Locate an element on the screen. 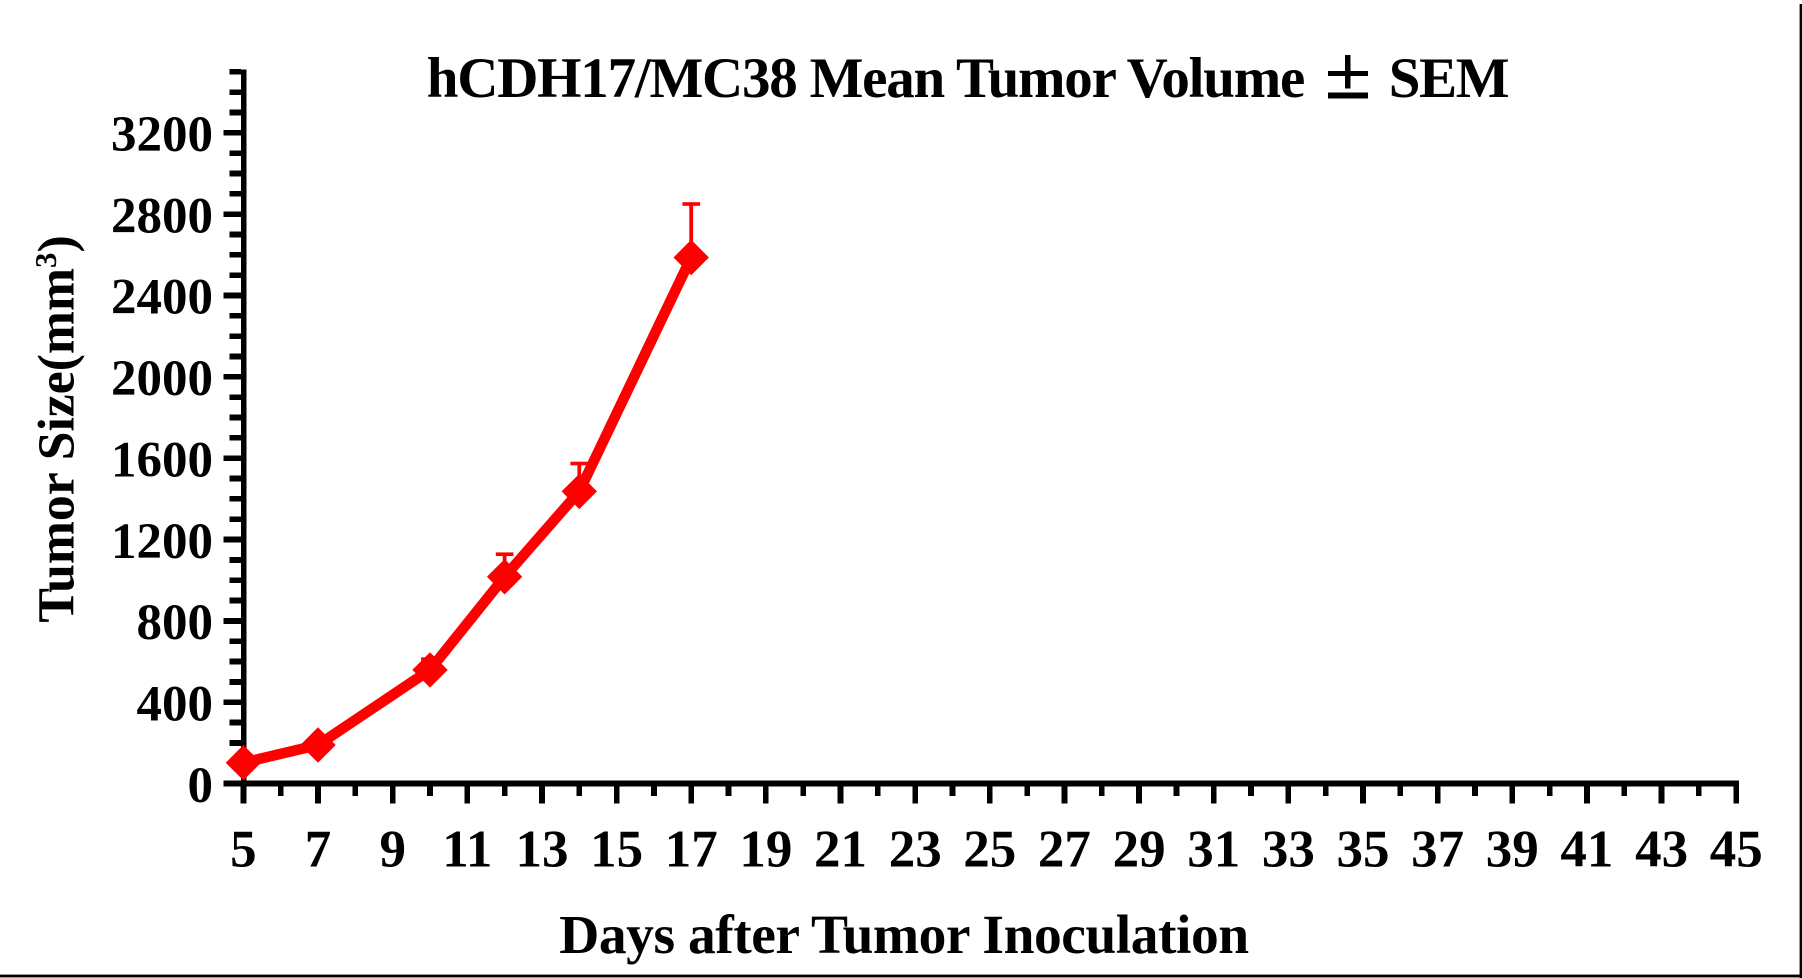 This screenshot has width=1802, height=978. svg-text: 7 is located at coordinates (318, 850).